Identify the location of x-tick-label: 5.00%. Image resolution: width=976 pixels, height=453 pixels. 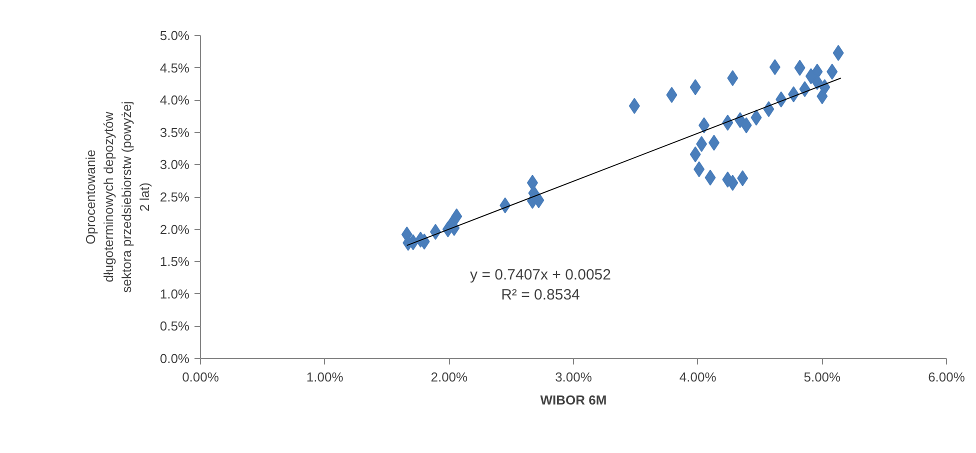
(823, 377).